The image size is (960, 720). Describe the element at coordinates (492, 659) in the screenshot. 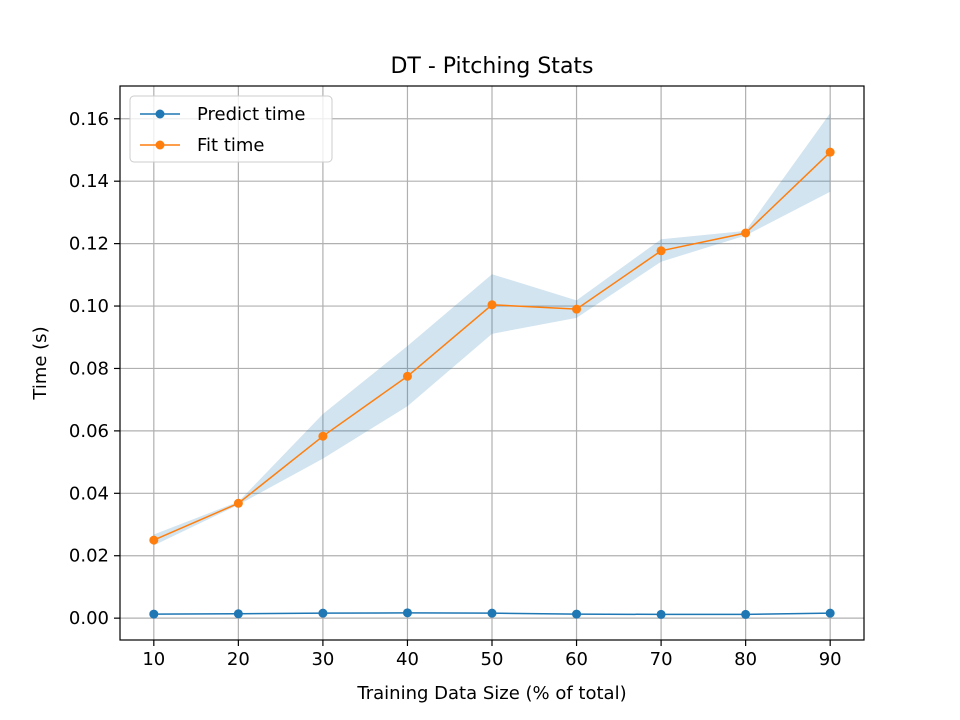

I see `x-tick-label: 50` at that location.